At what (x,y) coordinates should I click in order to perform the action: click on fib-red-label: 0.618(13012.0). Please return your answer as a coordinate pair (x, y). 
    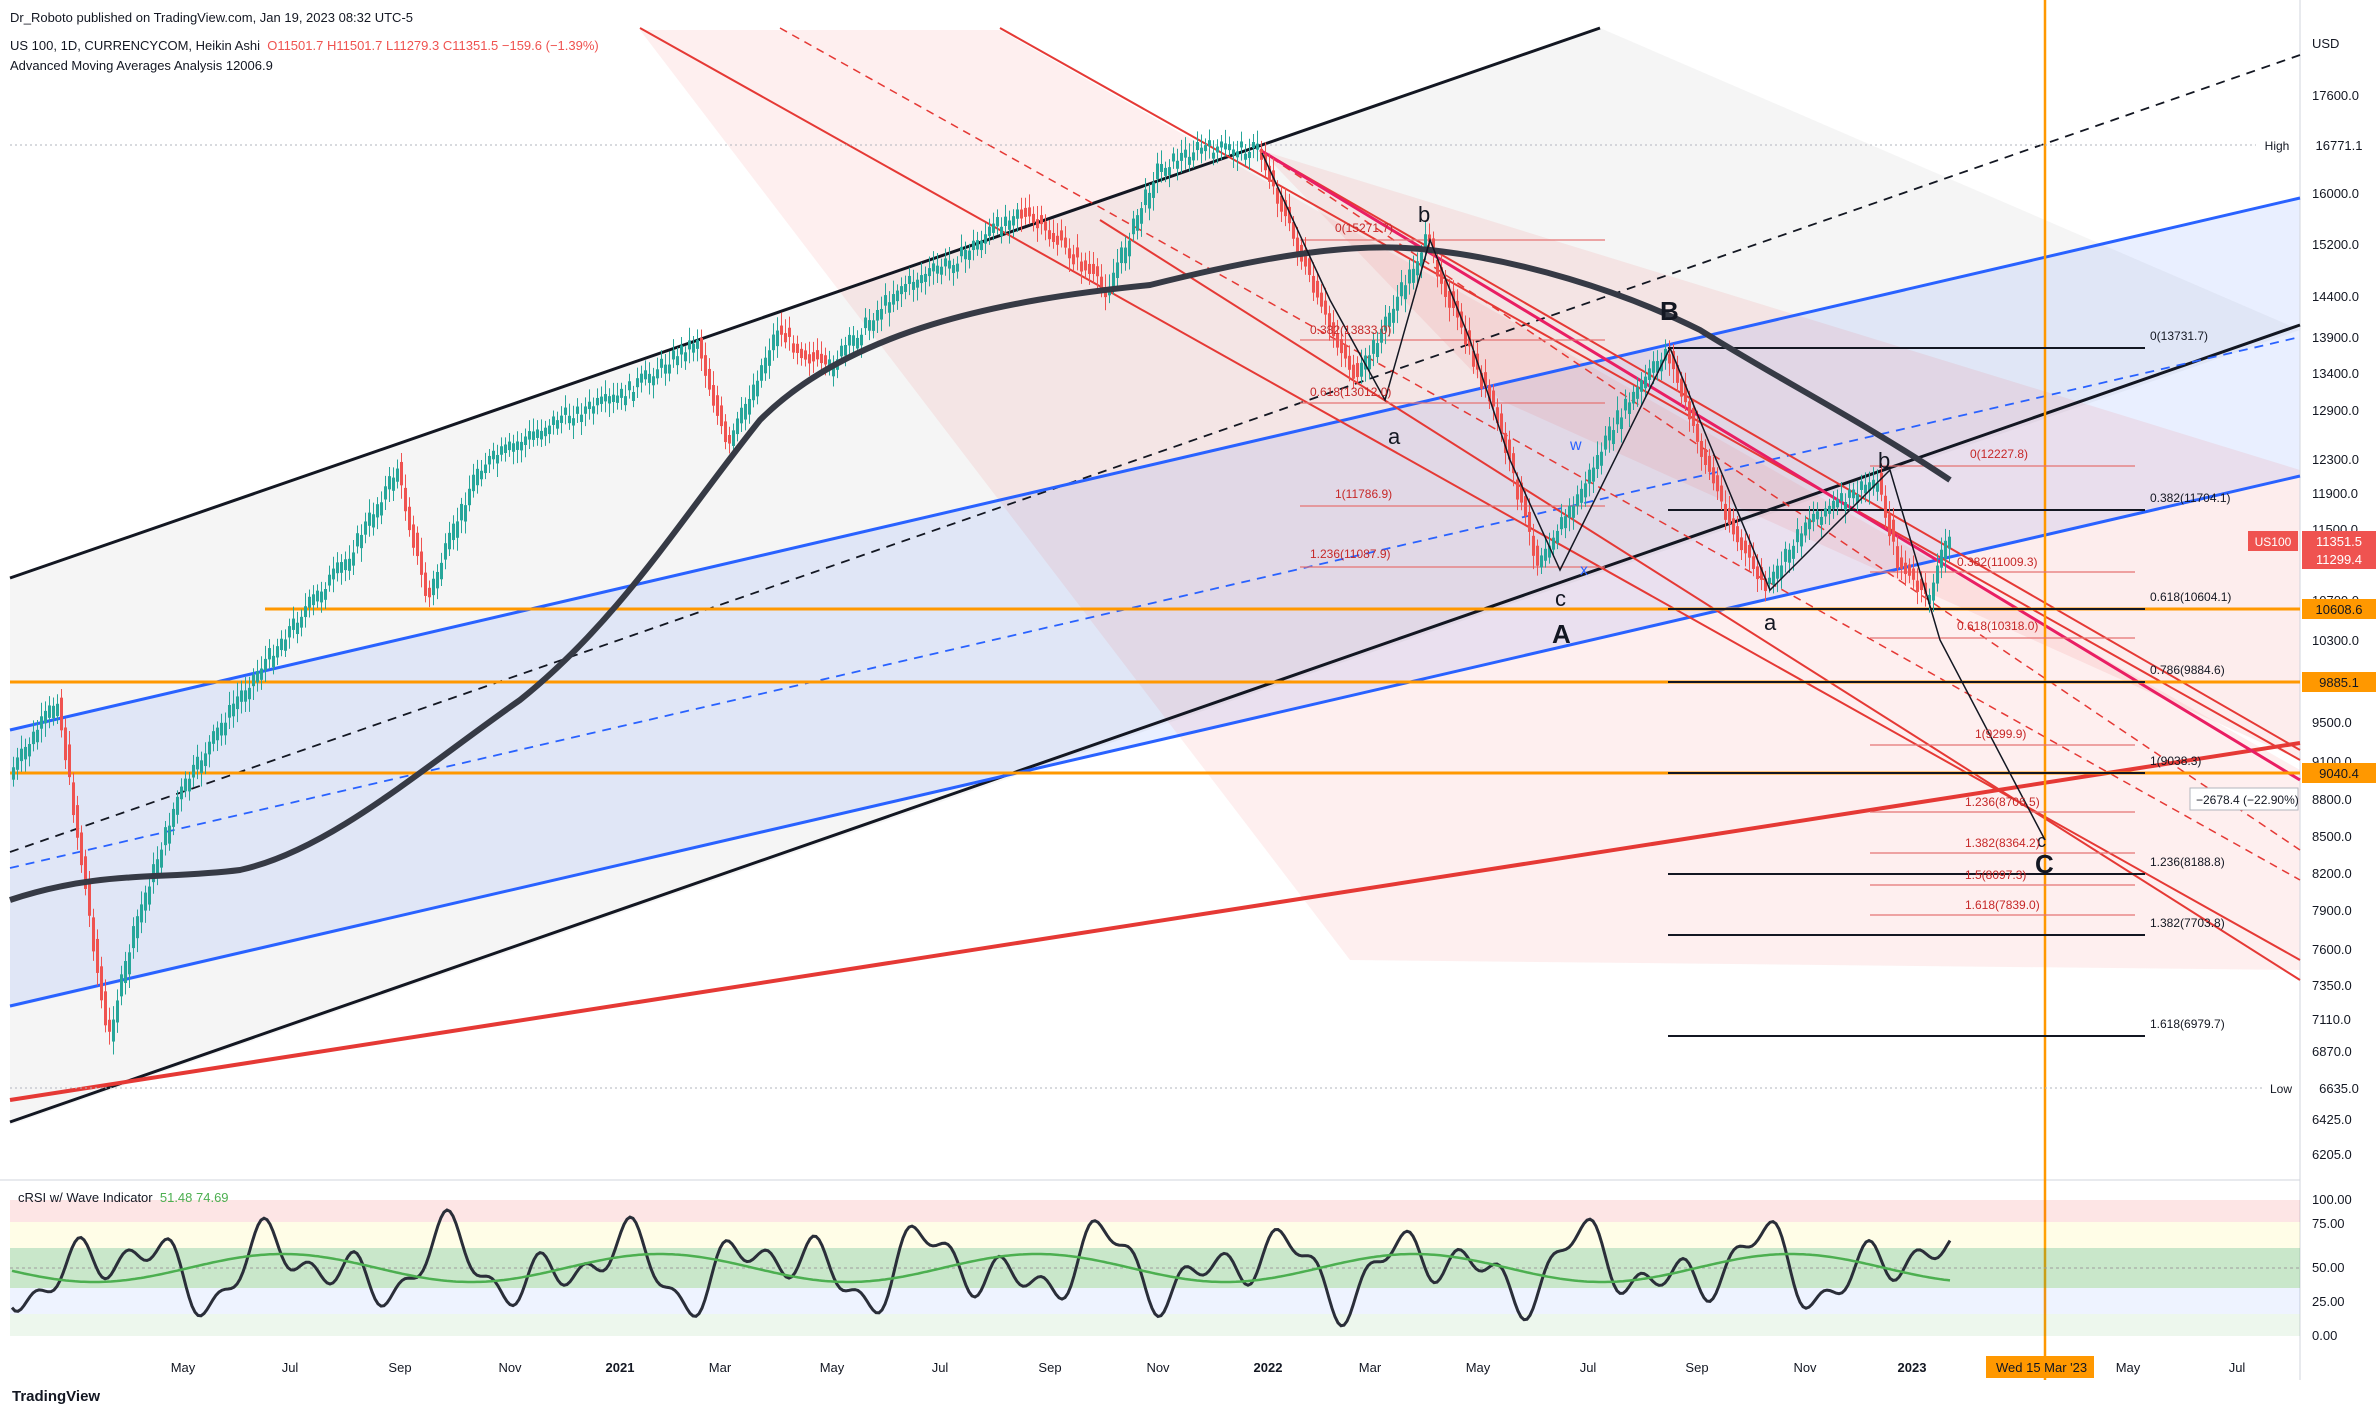
    Looking at the image, I should click on (1350, 392).